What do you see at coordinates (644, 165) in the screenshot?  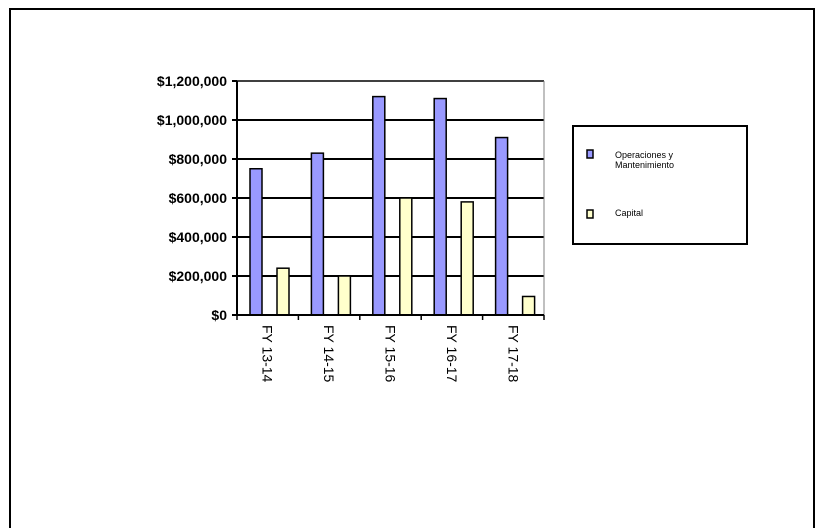 I see `legend-label: Mantenimiento` at bounding box center [644, 165].